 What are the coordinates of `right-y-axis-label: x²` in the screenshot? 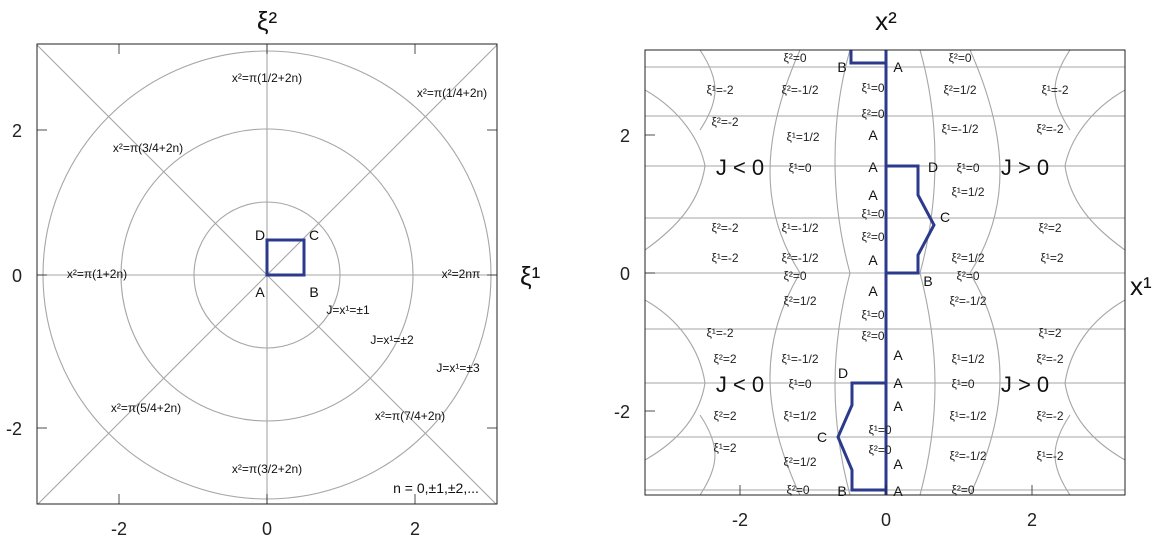 It's located at (886, 21).